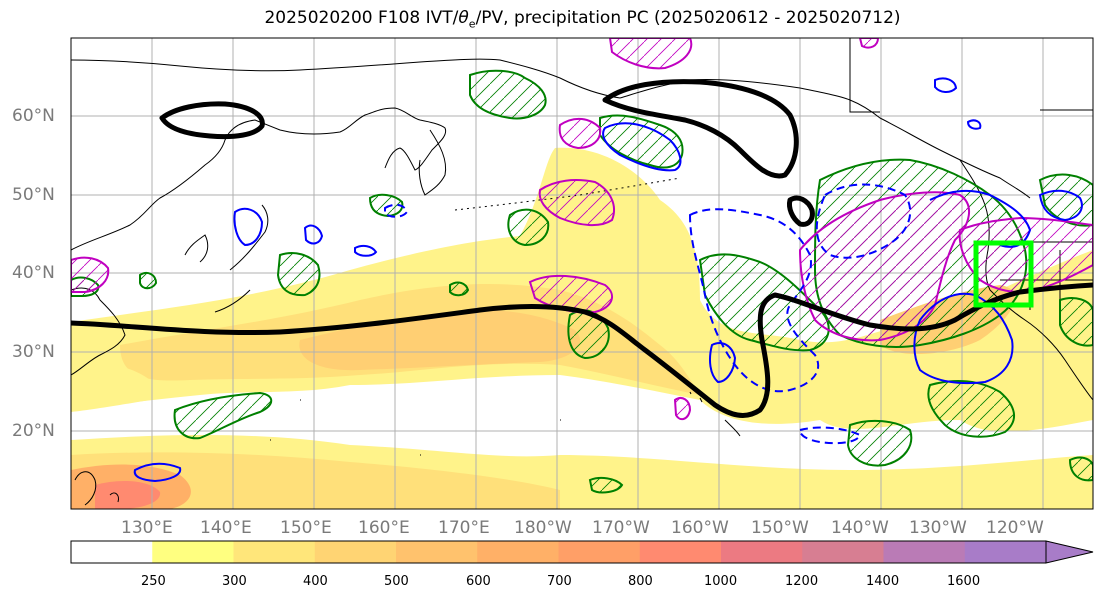 The image size is (1105, 603). Describe the element at coordinates (33, 116) in the screenshot. I see `lat-label-60n: 60°N` at that location.